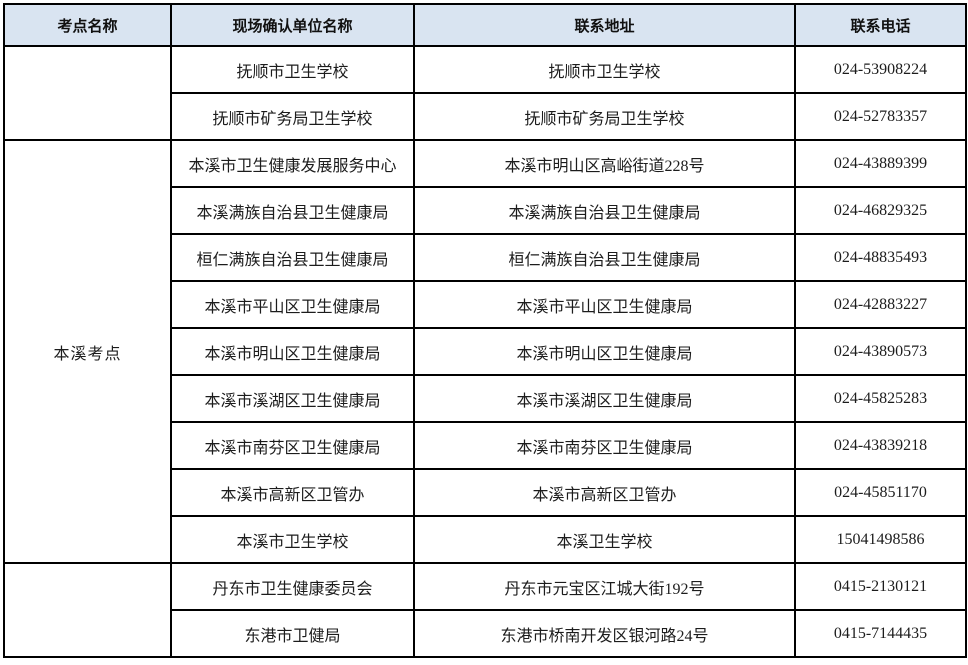 The image size is (968, 665). I want to click on unit-name-cell: 本溪市平山区卫生健康局, so click(292, 304).